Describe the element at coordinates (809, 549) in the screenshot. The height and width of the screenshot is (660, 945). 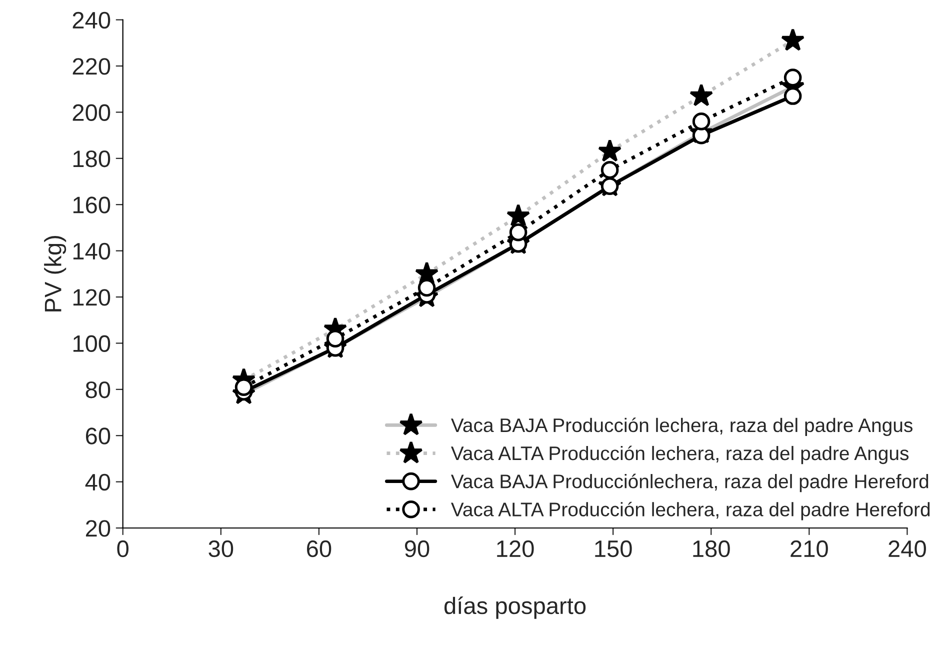
I see `x-tick-label: 210` at that location.